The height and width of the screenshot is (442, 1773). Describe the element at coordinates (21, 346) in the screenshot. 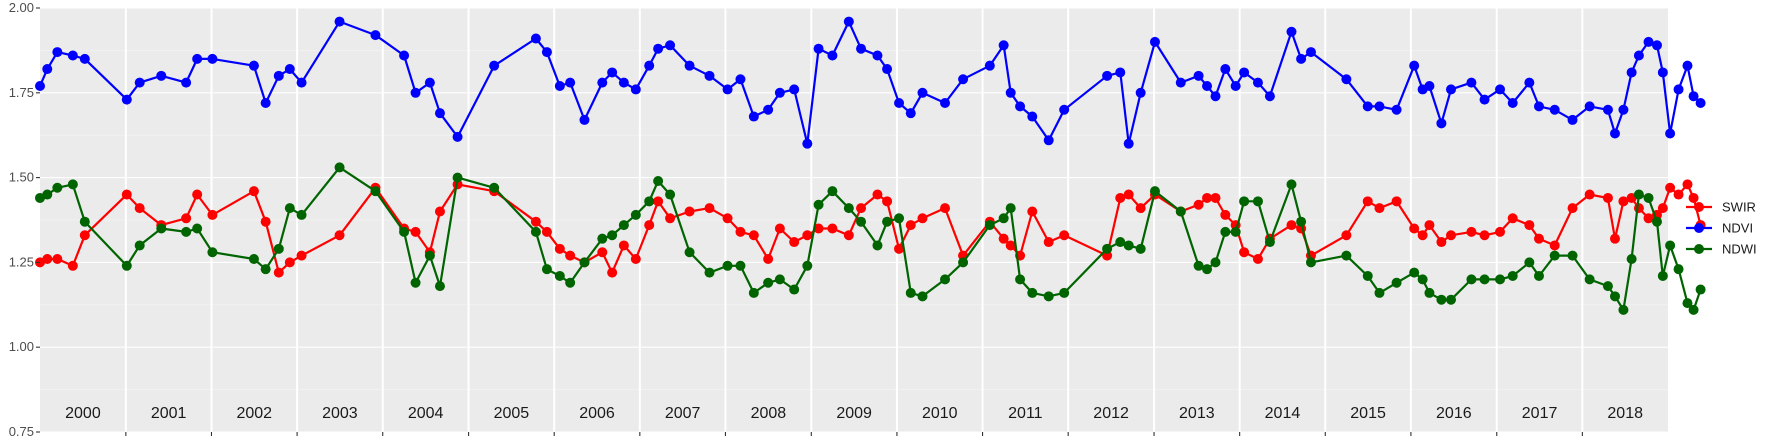

I see `y-tick-label: 1.00` at that location.